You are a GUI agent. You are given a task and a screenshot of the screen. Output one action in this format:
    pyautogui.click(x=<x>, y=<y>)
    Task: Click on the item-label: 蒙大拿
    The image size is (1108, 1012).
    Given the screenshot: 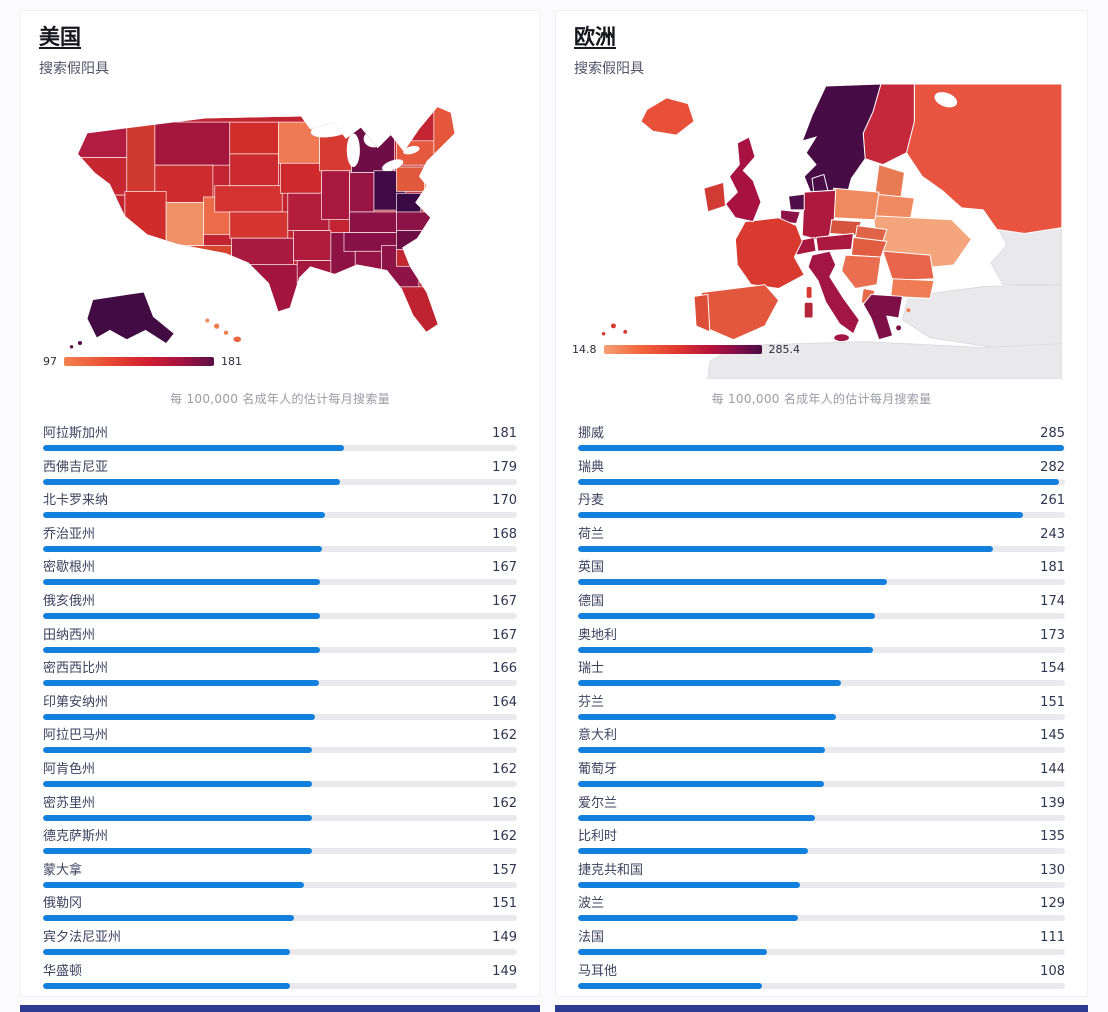 What is the action you would take?
    pyautogui.click(x=63, y=870)
    